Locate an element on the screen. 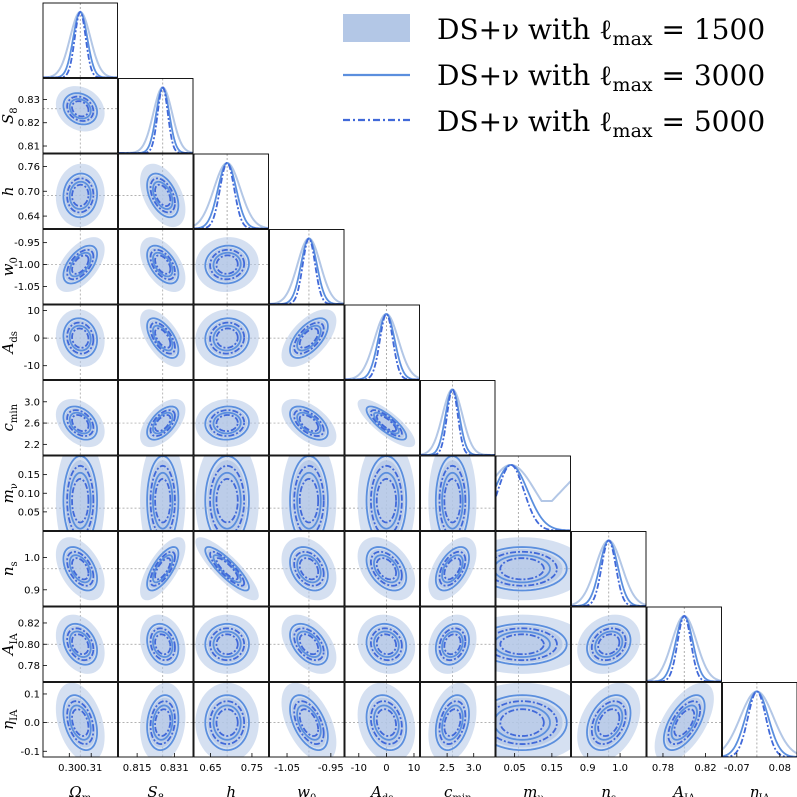  contour-1500-1sigma is located at coordinates (309, 495).